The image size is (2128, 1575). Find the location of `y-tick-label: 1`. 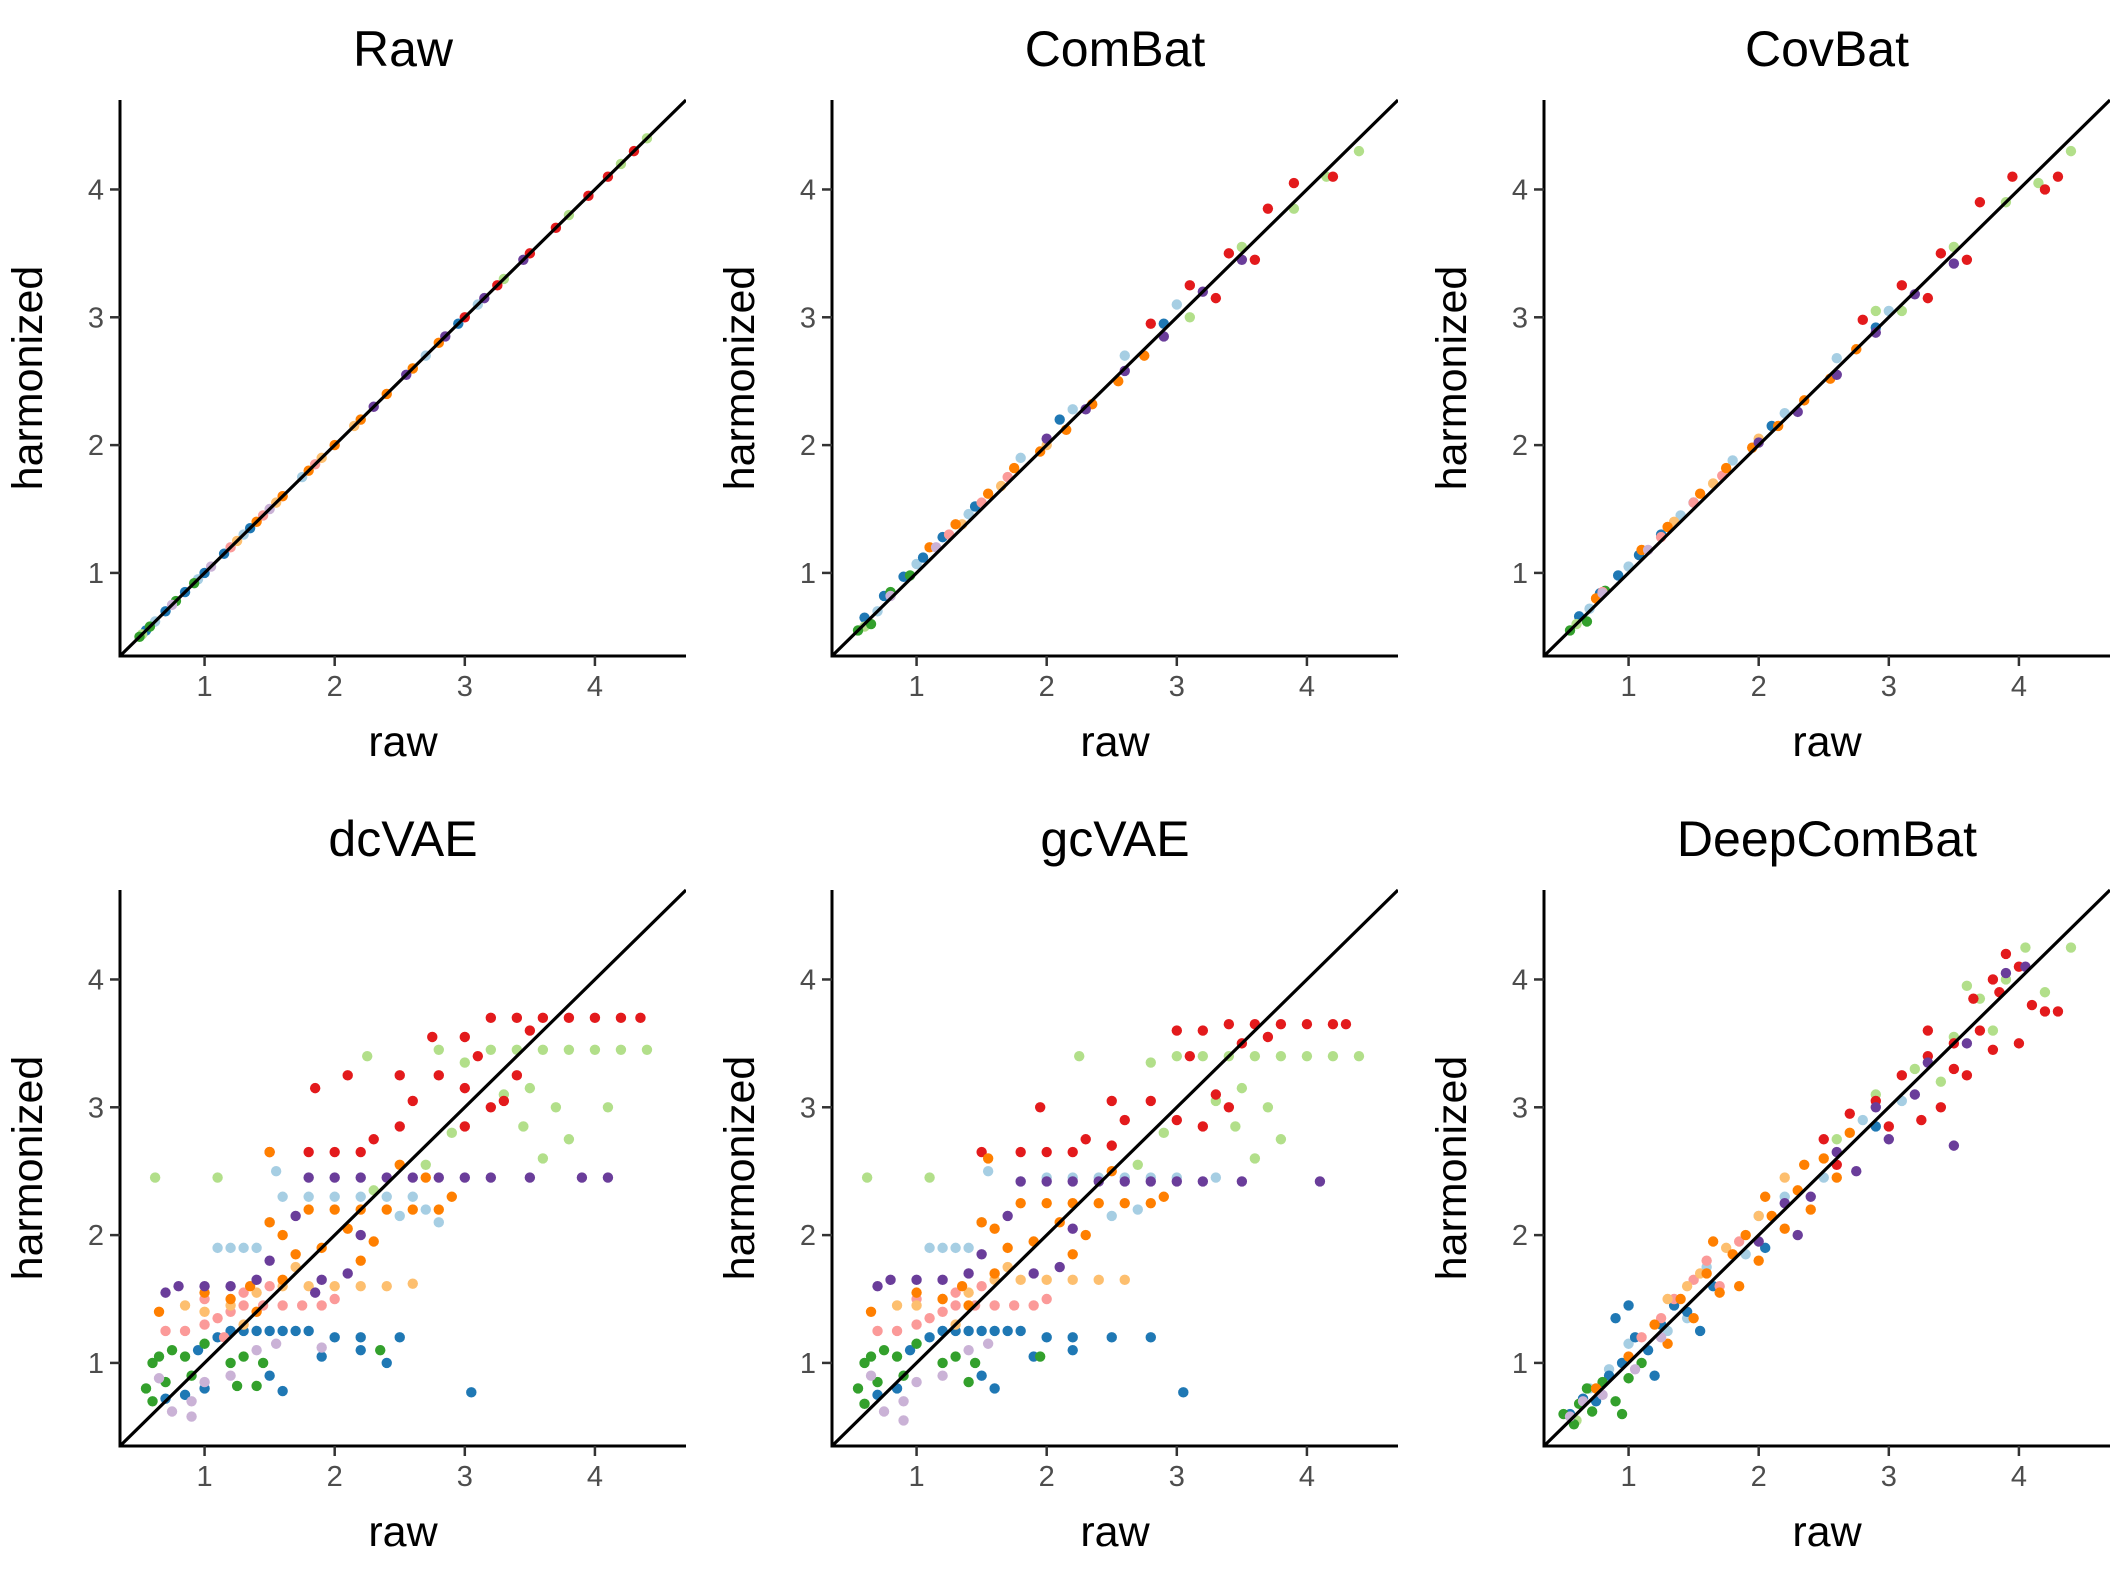

y-tick-label: 1 is located at coordinates (808, 574).